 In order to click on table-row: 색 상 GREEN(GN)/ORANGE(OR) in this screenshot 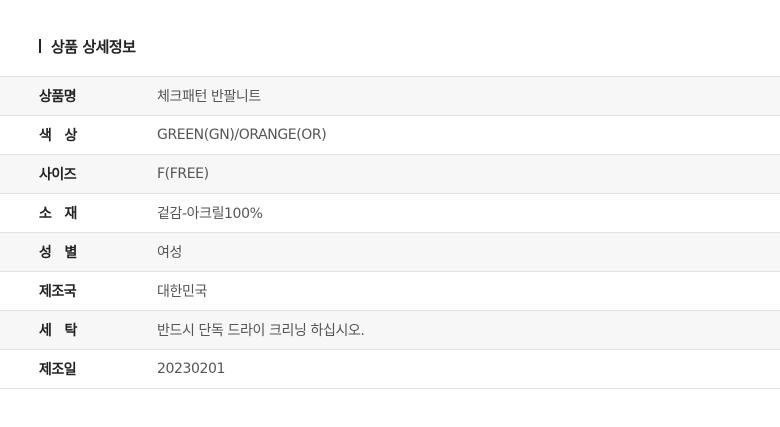, I will do `click(390, 135)`.